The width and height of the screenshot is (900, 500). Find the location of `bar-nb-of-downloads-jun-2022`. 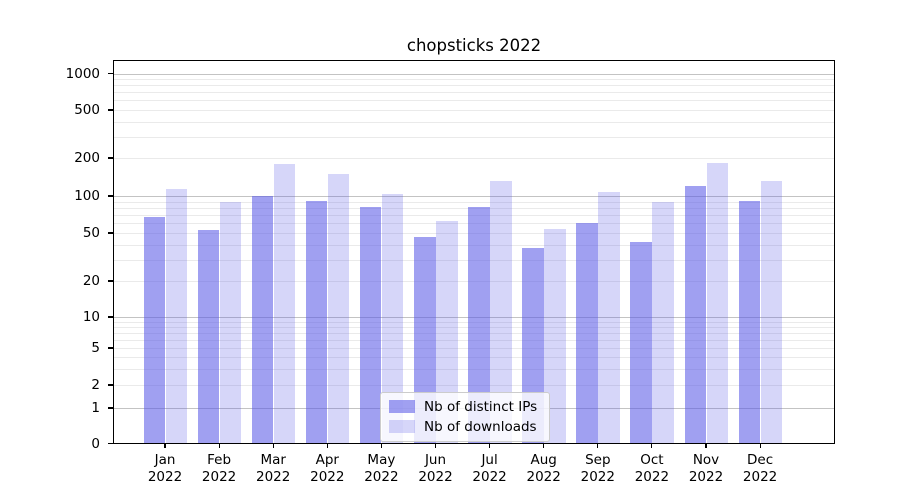

bar-nb-of-downloads-jun-2022 is located at coordinates (447, 332).